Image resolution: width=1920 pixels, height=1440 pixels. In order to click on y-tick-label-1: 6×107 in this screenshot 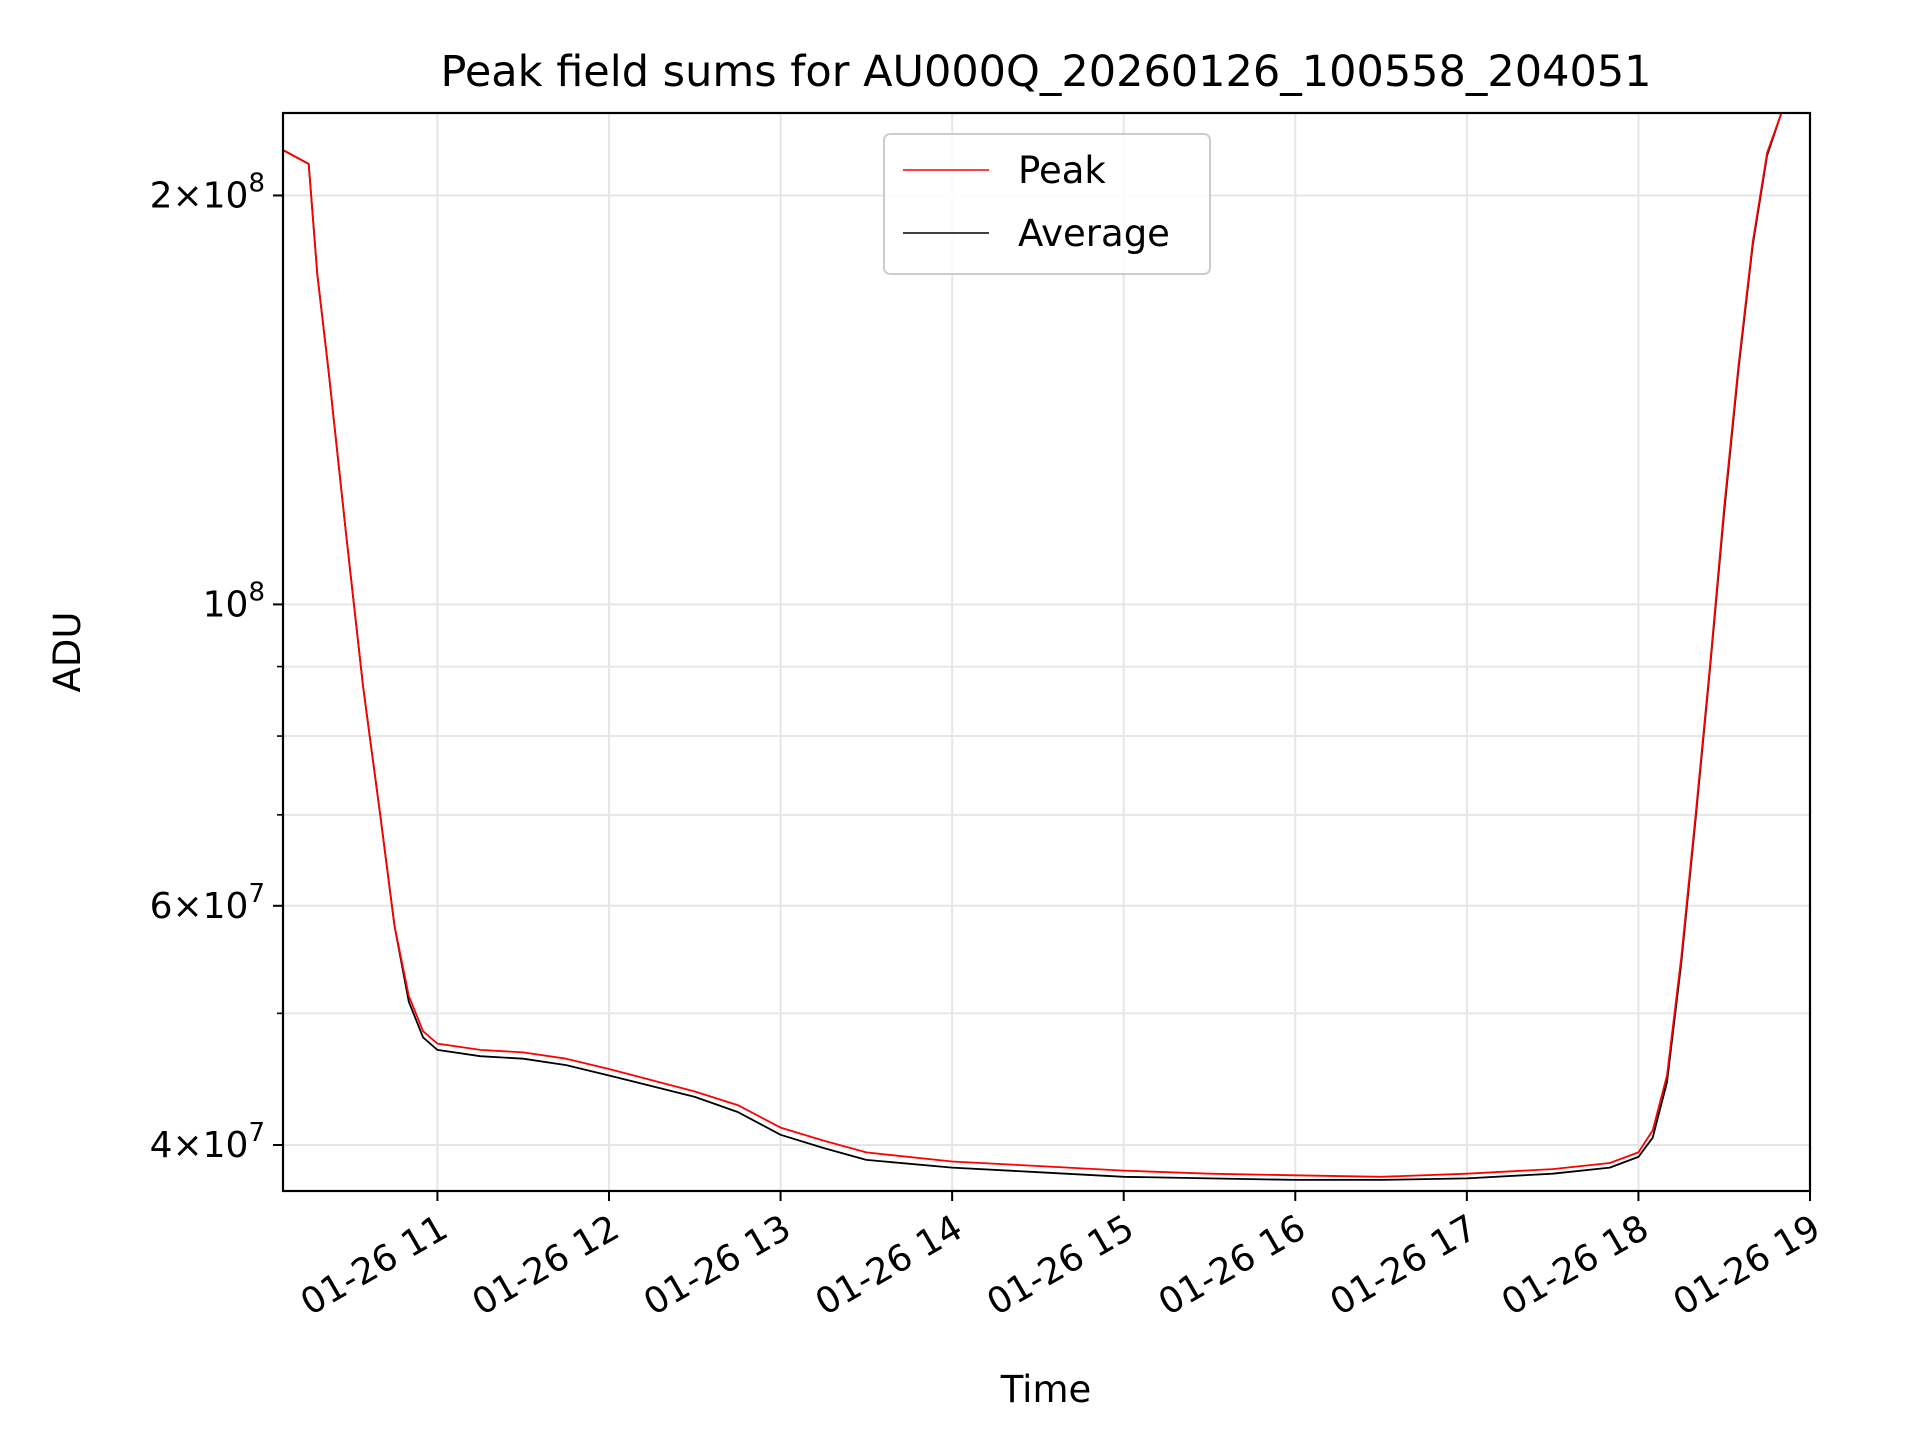, I will do `click(207, 903)`.